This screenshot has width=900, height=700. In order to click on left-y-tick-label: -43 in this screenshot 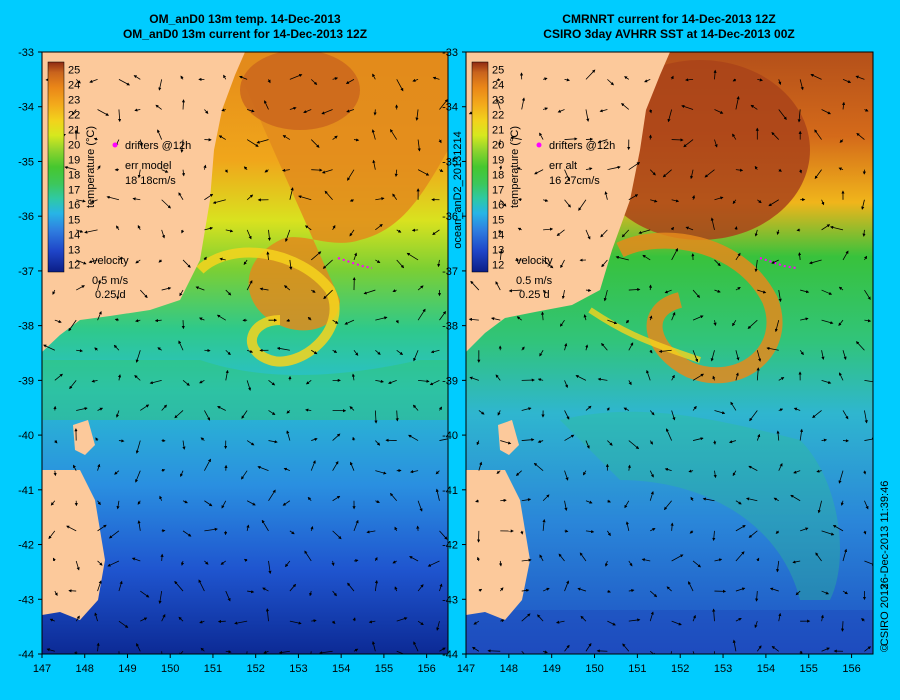, I will do `click(26, 600)`.